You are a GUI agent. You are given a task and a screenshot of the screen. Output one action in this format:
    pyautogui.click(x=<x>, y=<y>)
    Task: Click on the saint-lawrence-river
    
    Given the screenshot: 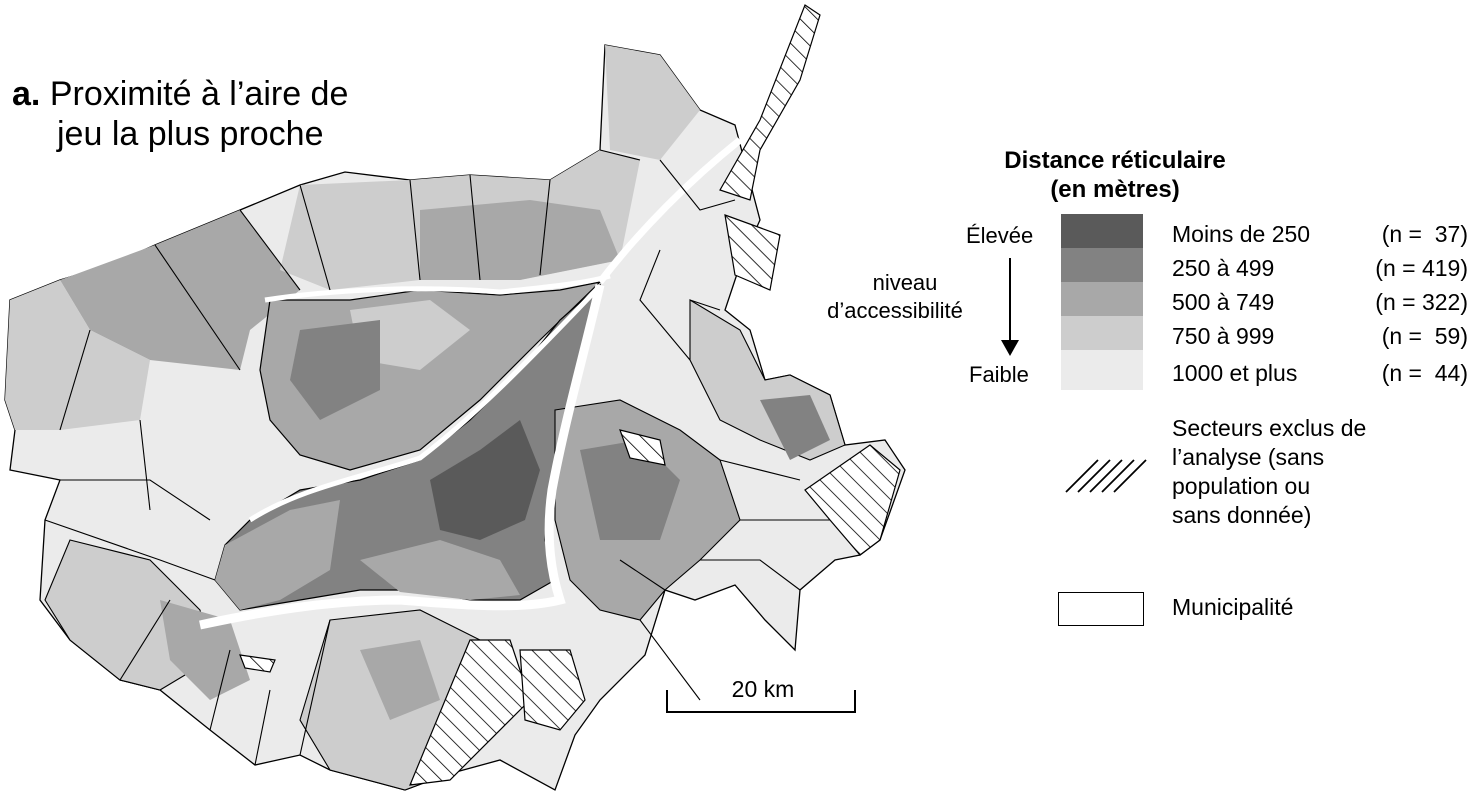 What is the action you would take?
    pyautogui.click(x=402, y=456)
    